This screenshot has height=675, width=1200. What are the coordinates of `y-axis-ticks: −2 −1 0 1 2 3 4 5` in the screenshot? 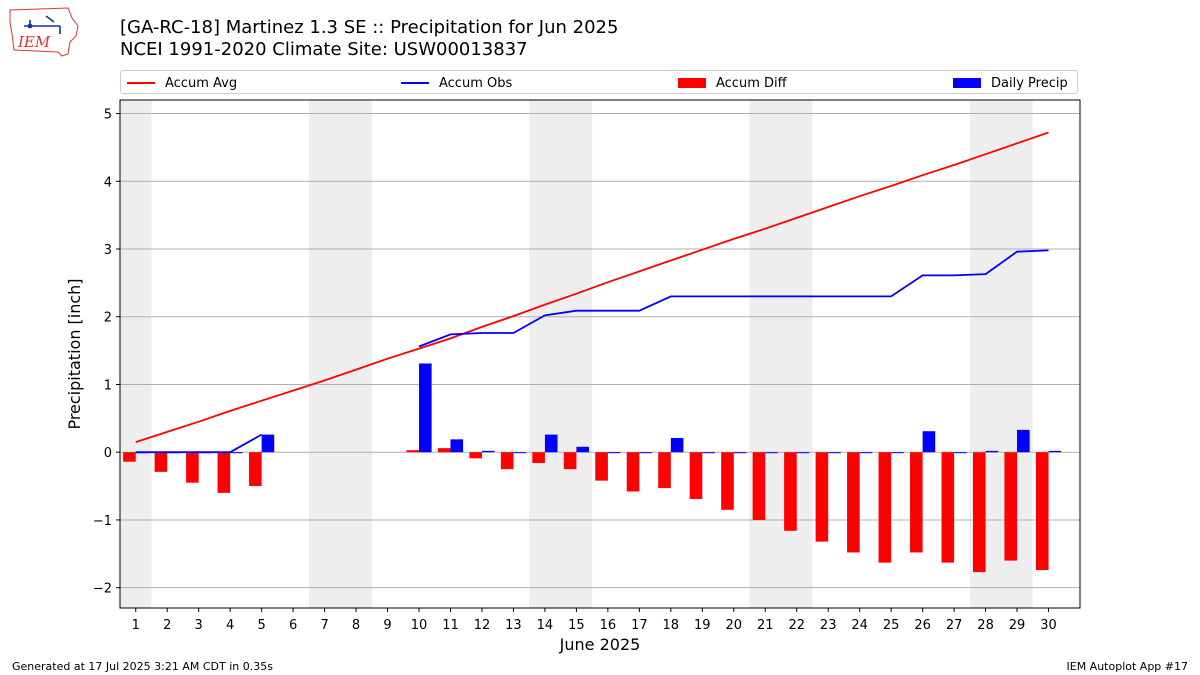 It's located at (106, 352).